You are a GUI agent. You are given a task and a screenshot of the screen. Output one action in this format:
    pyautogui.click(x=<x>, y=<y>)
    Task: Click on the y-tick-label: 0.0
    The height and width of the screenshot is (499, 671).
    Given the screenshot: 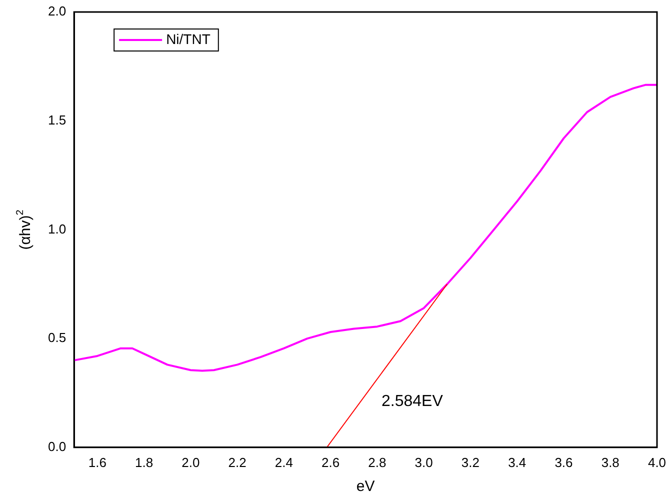 What is the action you would take?
    pyautogui.click(x=57, y=446)
    